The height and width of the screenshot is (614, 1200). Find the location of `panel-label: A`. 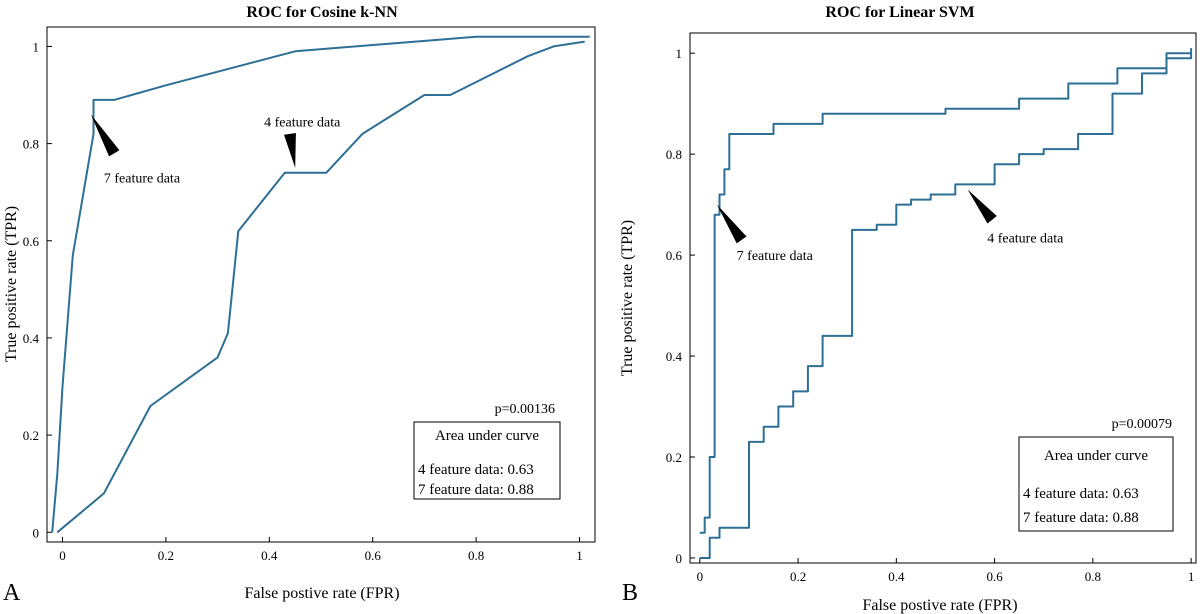

panel-label: A is located at coordinates (12, 593).